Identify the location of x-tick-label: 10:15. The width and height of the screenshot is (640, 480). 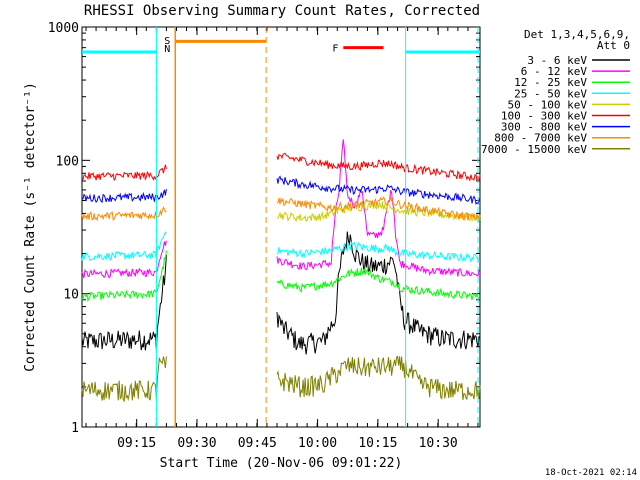
(377, 443).